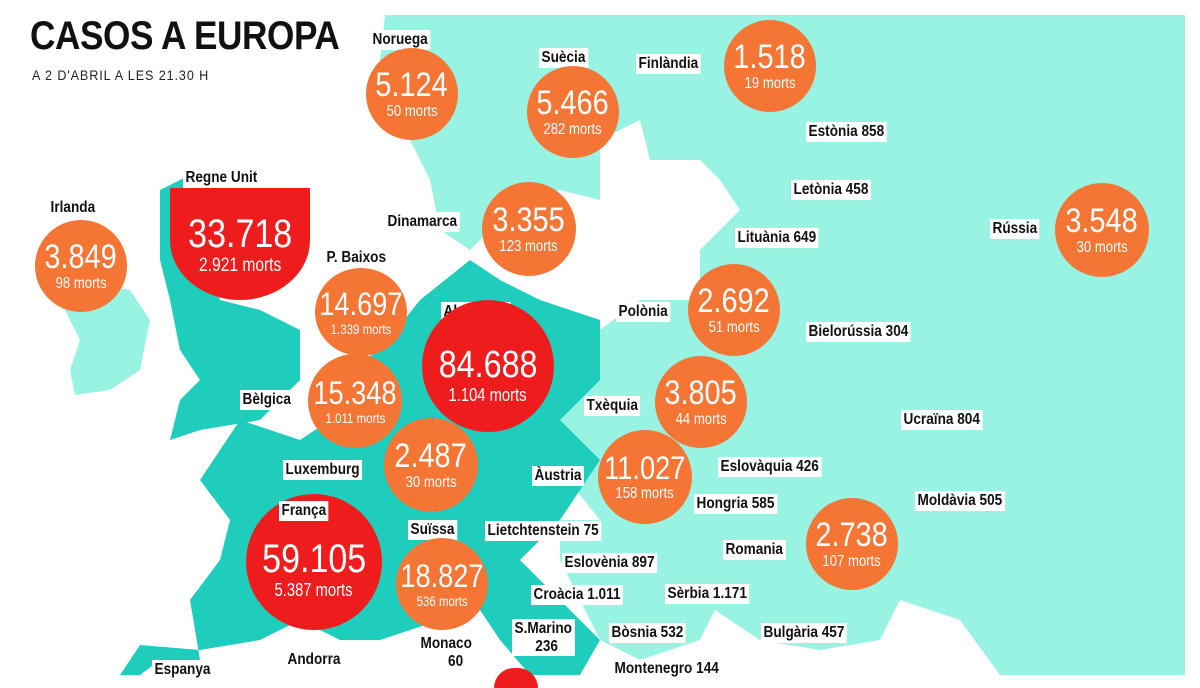 Image resolution: width=1200 pixels, height=688 pixels. I want to click on bubble-netherlands: 14.697 1.339 morts, so click(361, 312).